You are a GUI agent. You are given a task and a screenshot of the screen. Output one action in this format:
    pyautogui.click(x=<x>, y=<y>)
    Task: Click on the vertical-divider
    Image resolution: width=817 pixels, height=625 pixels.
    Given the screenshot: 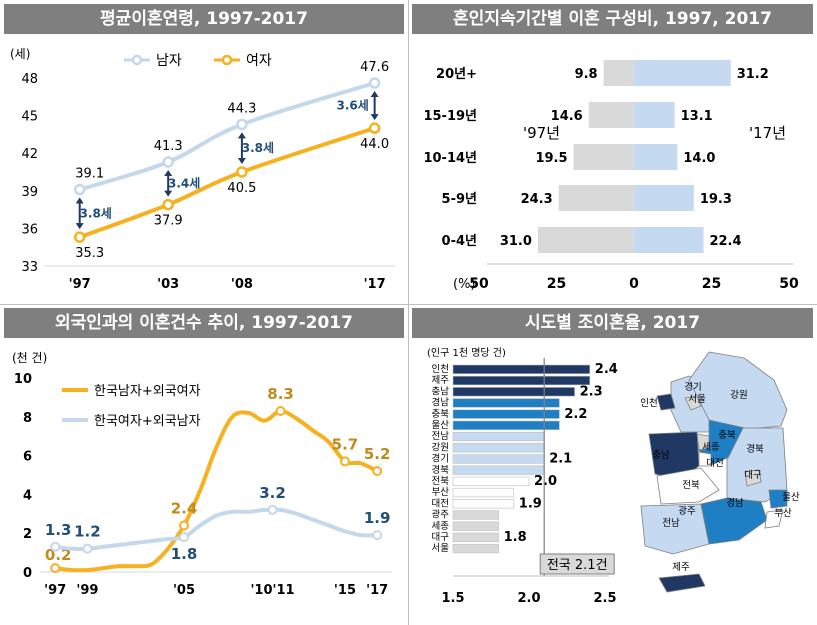 What is the action you would take?
    pyautogui.click(x=408, y=312)
    